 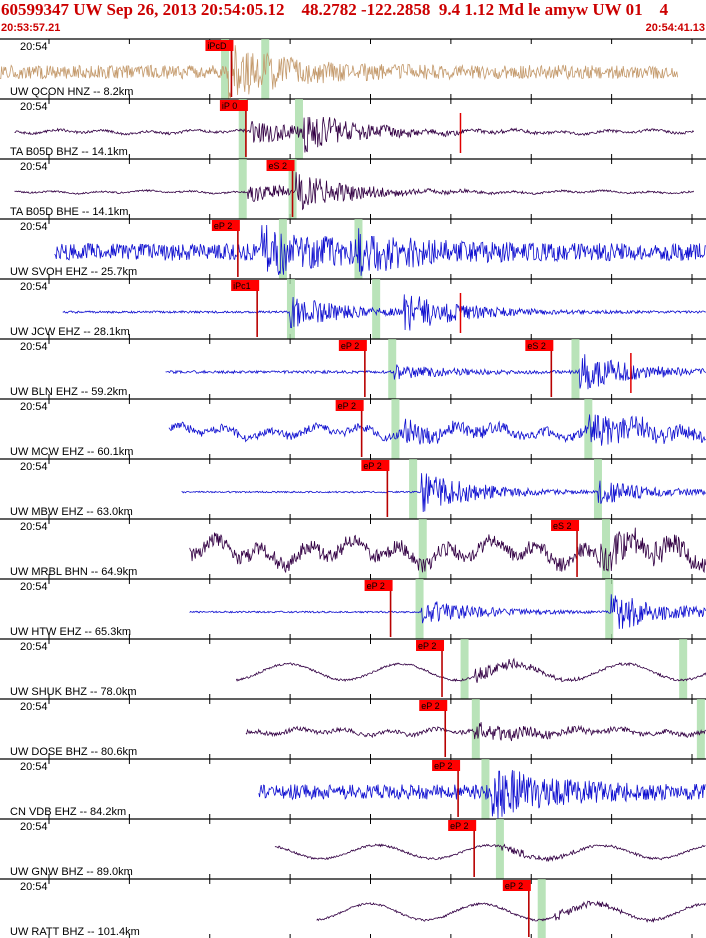 What do you see at coordinates (69, 152) in the screenshot?
I see `station-label: TA B05D BHZ -- 14.1km` at bounding box center [69, 152].